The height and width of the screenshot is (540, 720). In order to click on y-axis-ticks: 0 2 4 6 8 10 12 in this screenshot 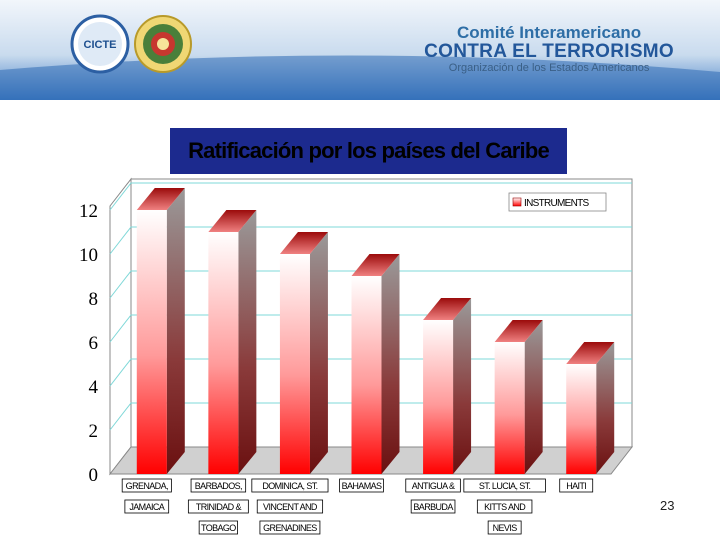, I will do `click(89, 343)`.